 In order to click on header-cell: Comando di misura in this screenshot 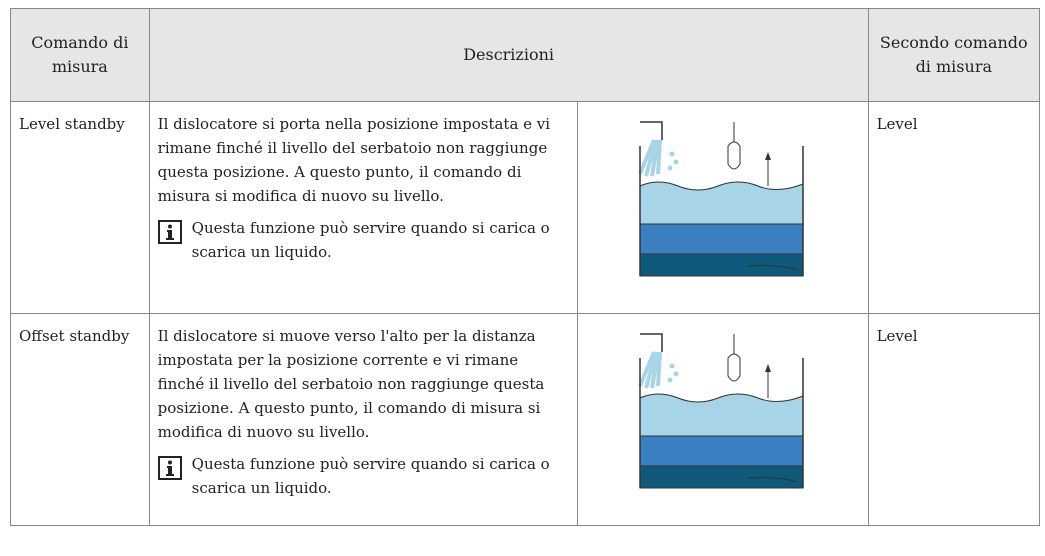, I will do `click(80, 55)`.